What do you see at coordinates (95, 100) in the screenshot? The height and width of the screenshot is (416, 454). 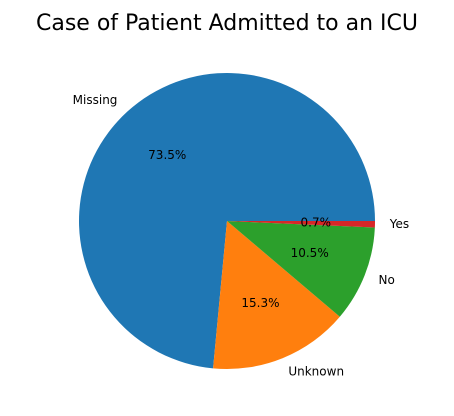 I see `slice-label-missing: Missing` at bounding box center [95, 100].